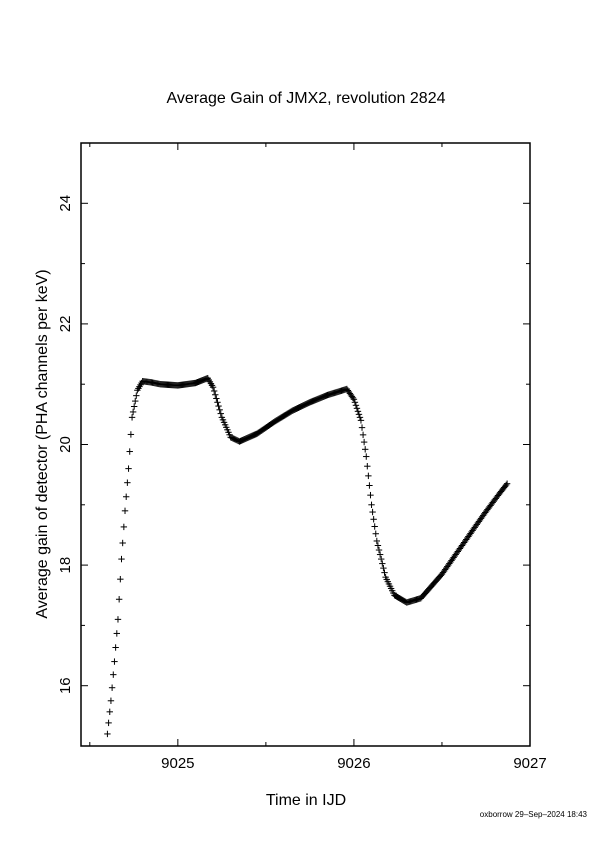 The height and width of the screenshot is (842, 595). What do you see at coordinates (65, 565) in the screenshot?
I see `y-tick-label: 18` at bounding box center [65, 565].